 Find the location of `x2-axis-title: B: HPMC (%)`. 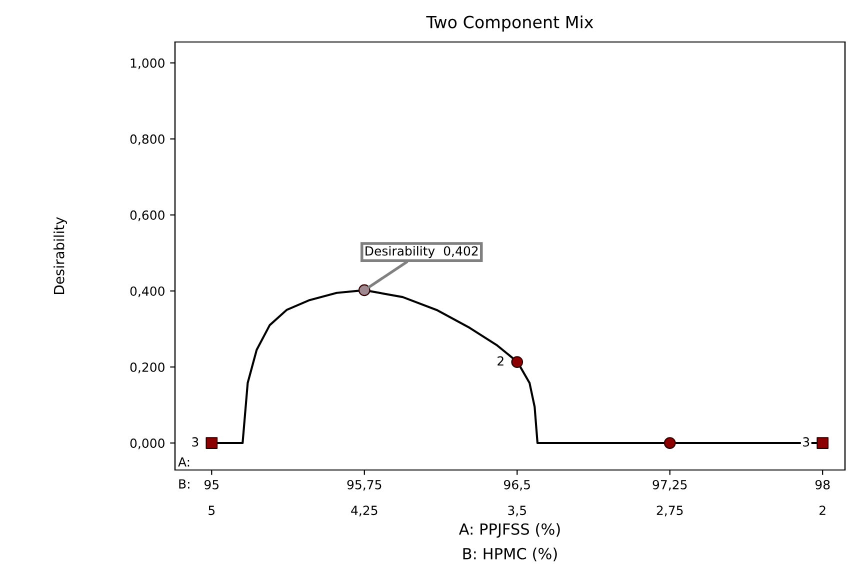

x2-axis-title: B: HPMC (%) is located at coordinates (510, 555).